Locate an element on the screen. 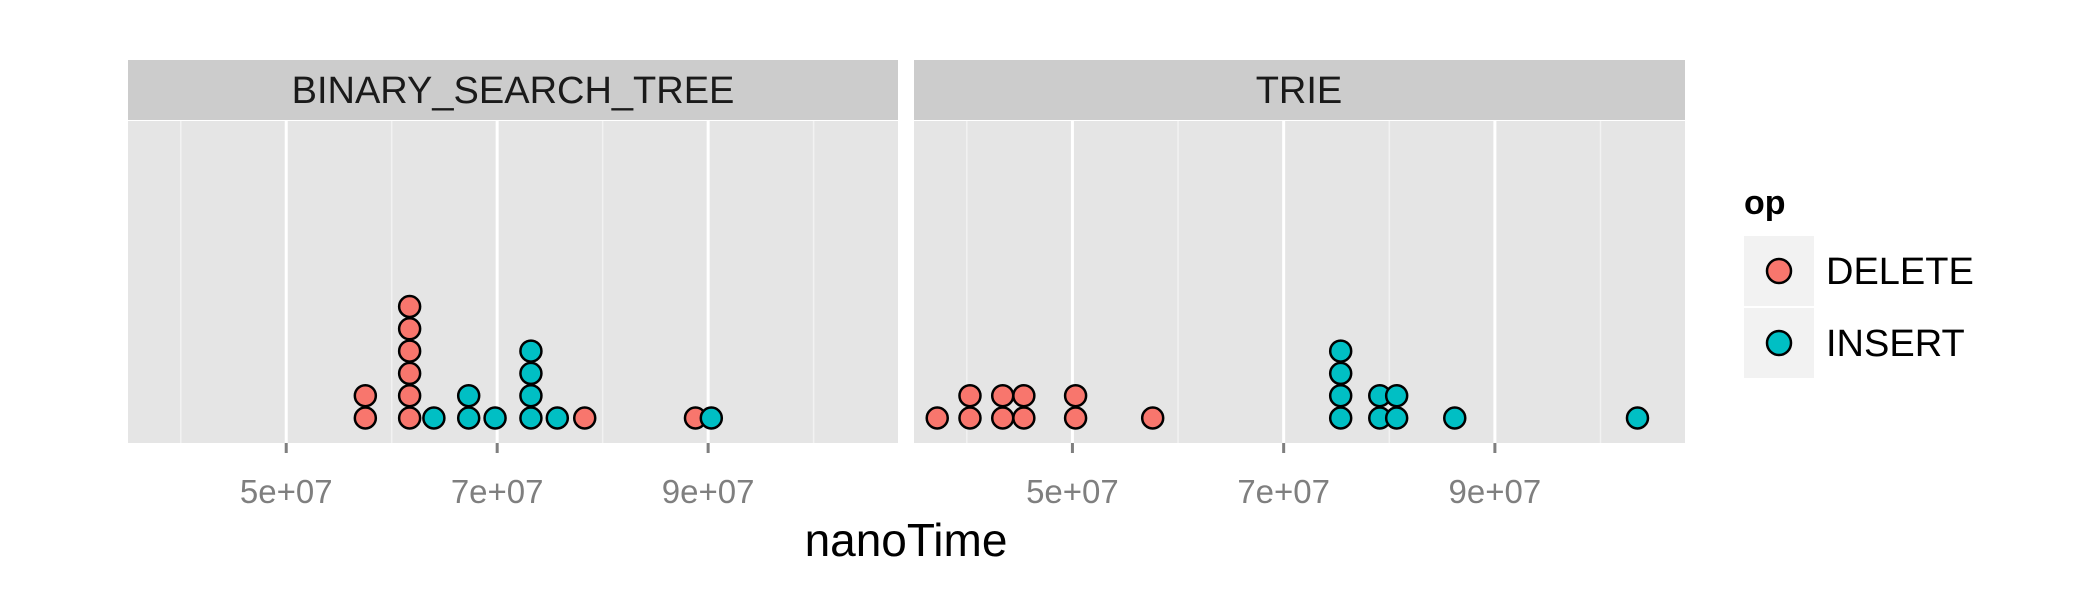  x-axis-title: nanoTime is located at coordinates (906, 540).